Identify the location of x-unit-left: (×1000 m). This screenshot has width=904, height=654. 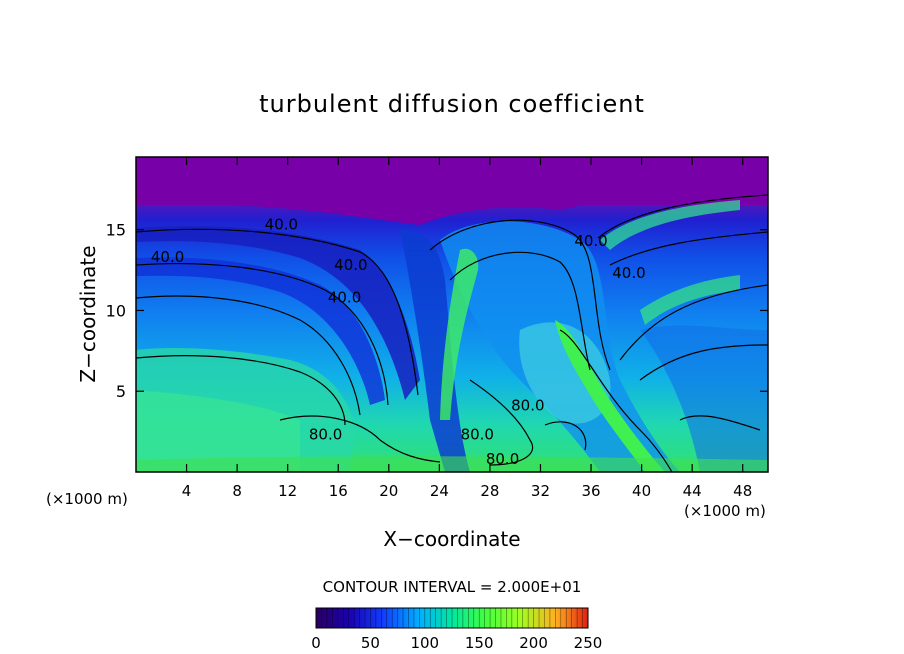
(87, 499).